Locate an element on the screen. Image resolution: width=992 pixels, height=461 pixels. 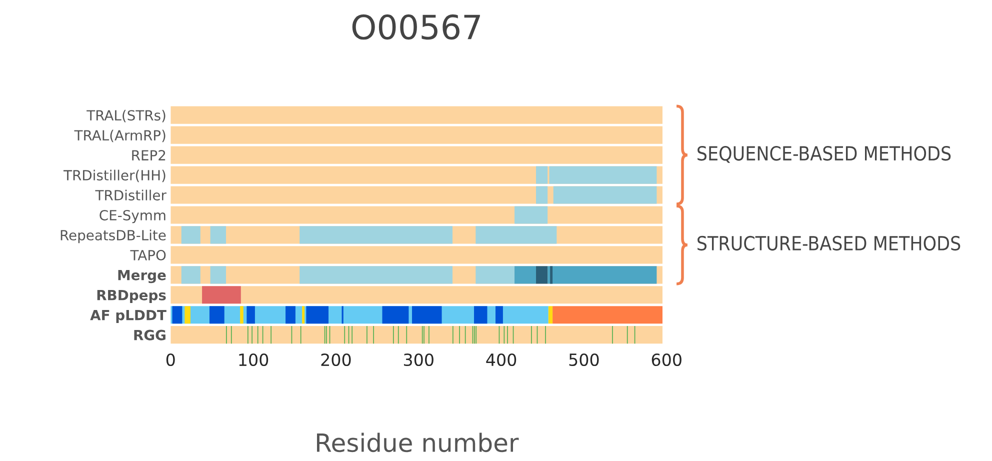
text: STRUCTURE-BASED METHODS is located at coordinates (829, 243).